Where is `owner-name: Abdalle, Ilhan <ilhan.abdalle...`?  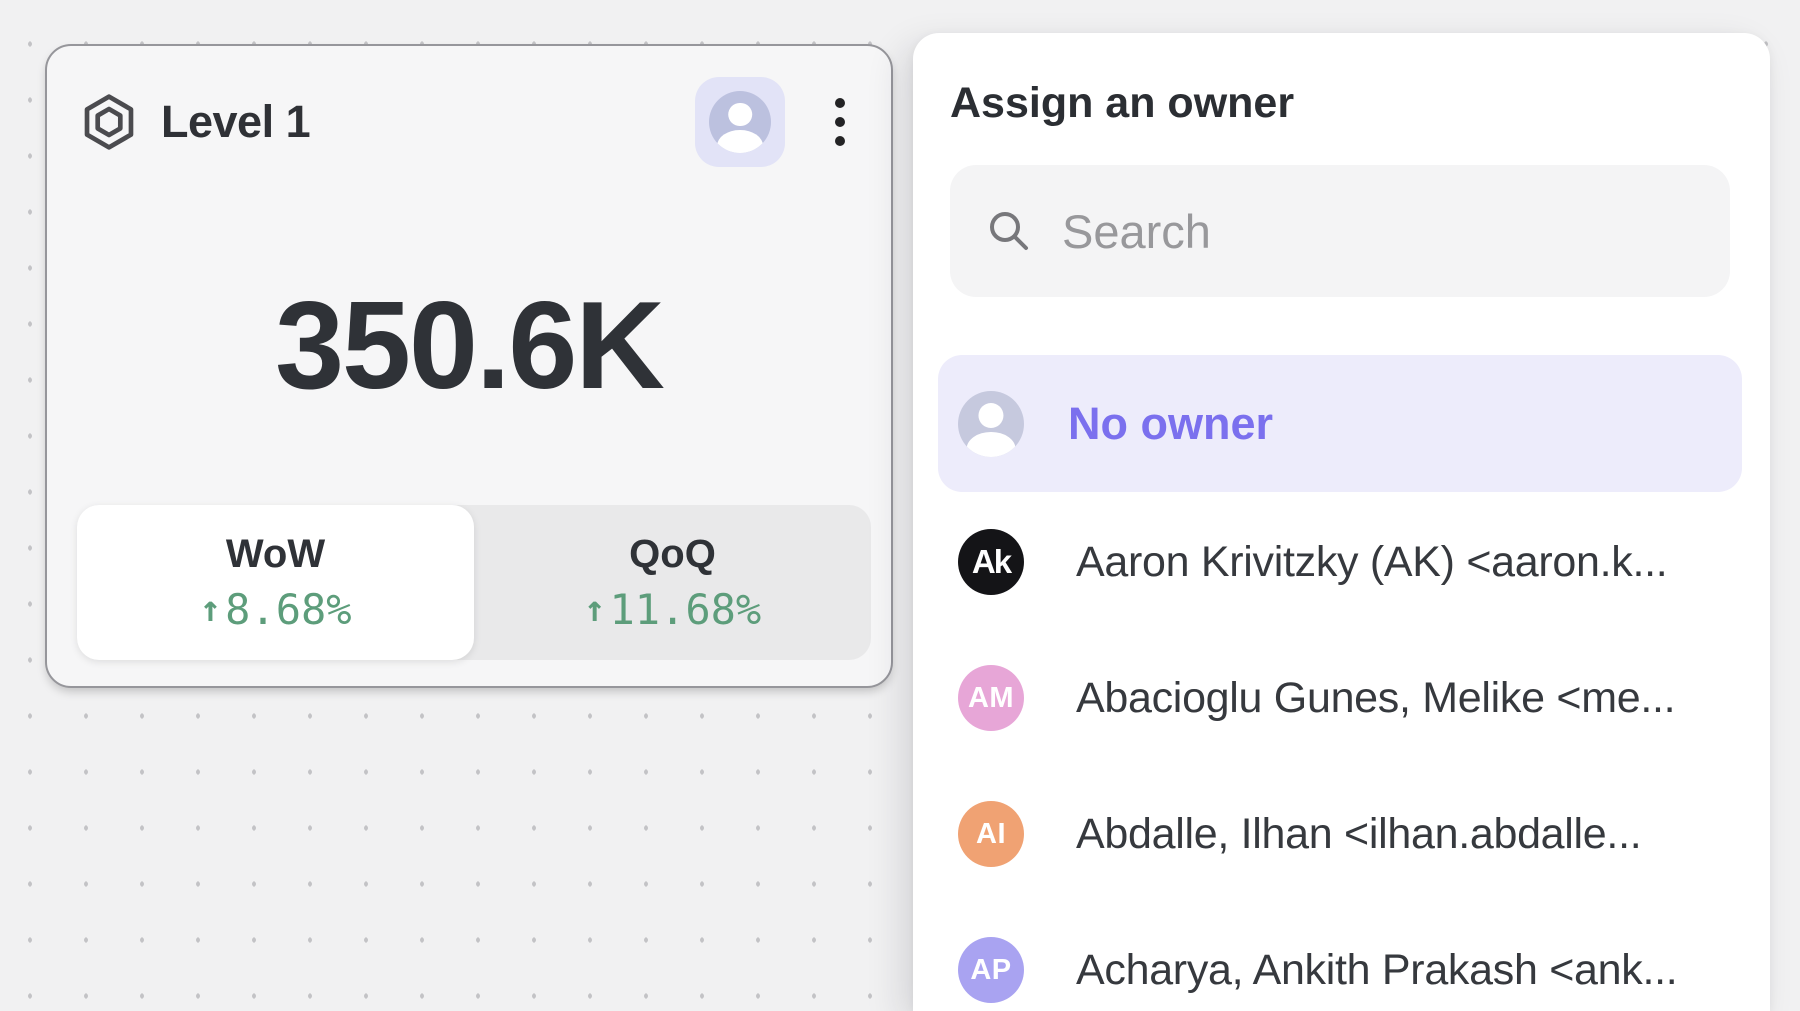 owner-name: Abdalle, Ilhan <ilhan.abdalle... is located at coordinates (1359, 833).